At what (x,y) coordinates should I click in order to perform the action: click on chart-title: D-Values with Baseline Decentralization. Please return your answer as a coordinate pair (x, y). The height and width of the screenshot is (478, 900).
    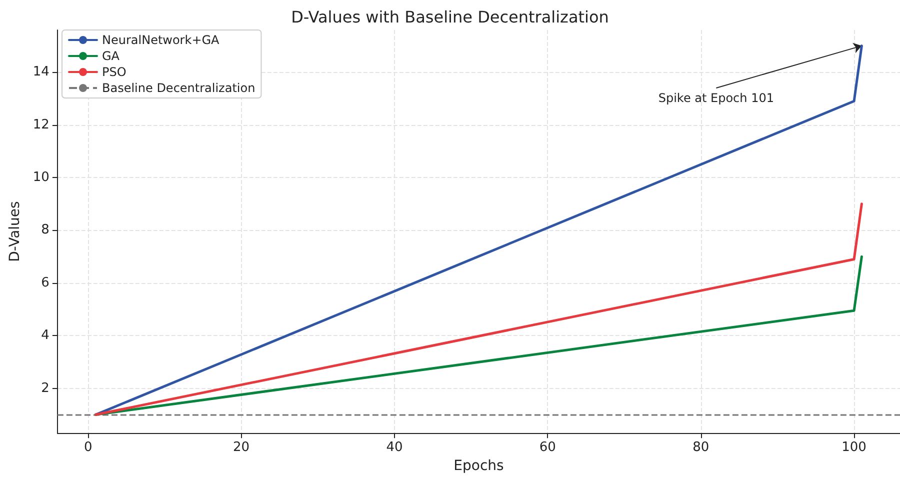
    Looking at the image, I should click on (450, 17).